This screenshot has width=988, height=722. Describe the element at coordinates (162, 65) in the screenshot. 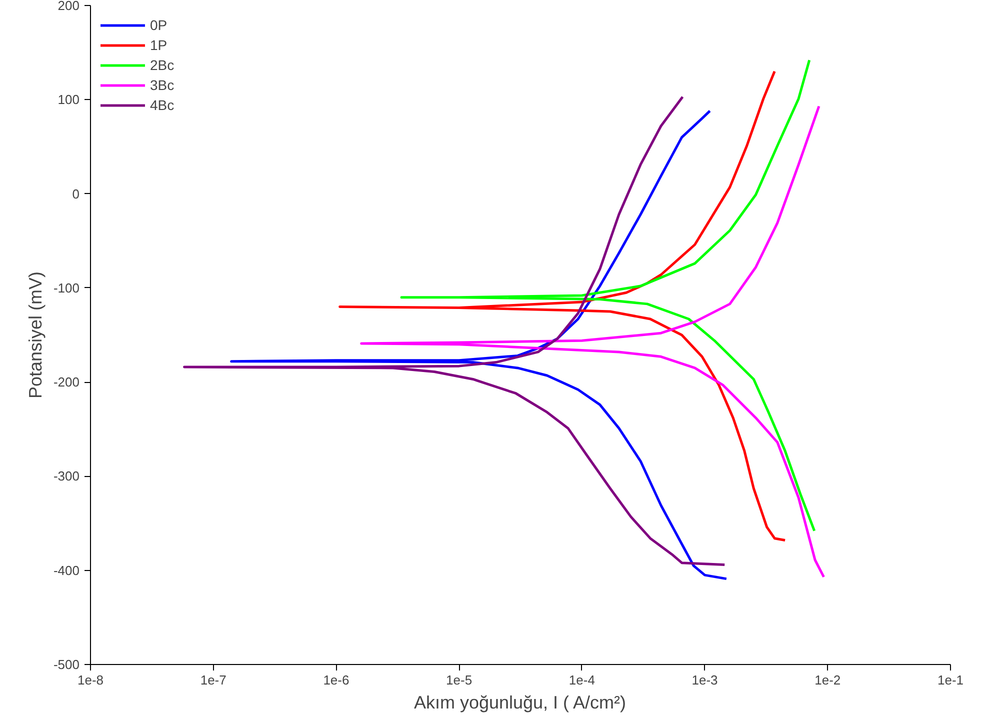

I see `legend-label: 2Bc` at that location.